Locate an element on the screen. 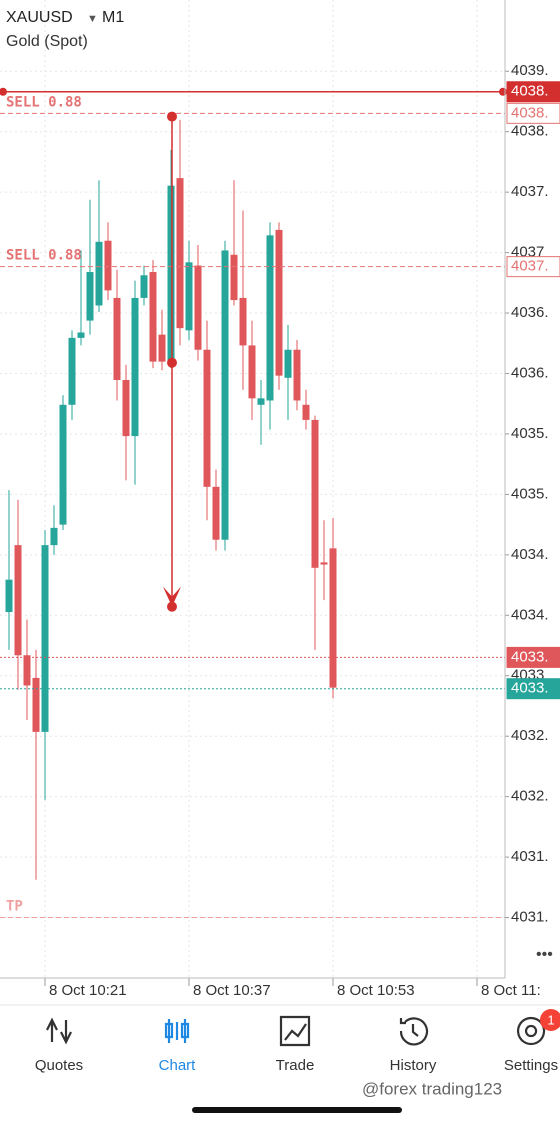 The height and width of the screenshot is (1128, 560). nav-label: Chart is located at coordinates (178, 1065).